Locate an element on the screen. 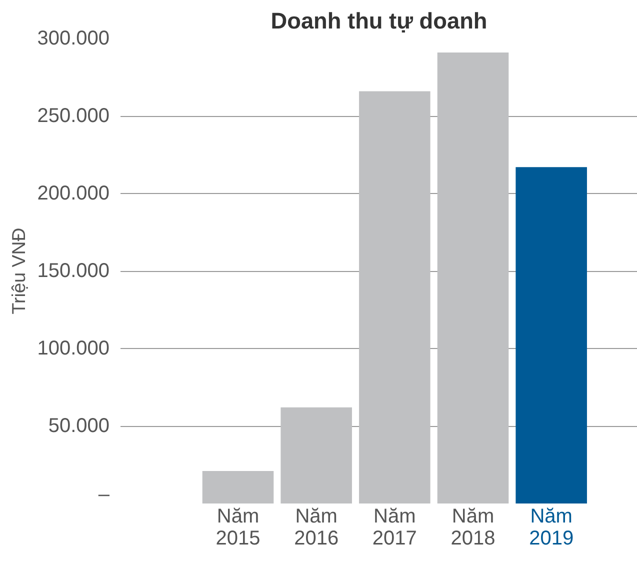 This screenshot has width=637, height=562. x-tick-label: Năm 2018 is located at coordinates (473, 528).